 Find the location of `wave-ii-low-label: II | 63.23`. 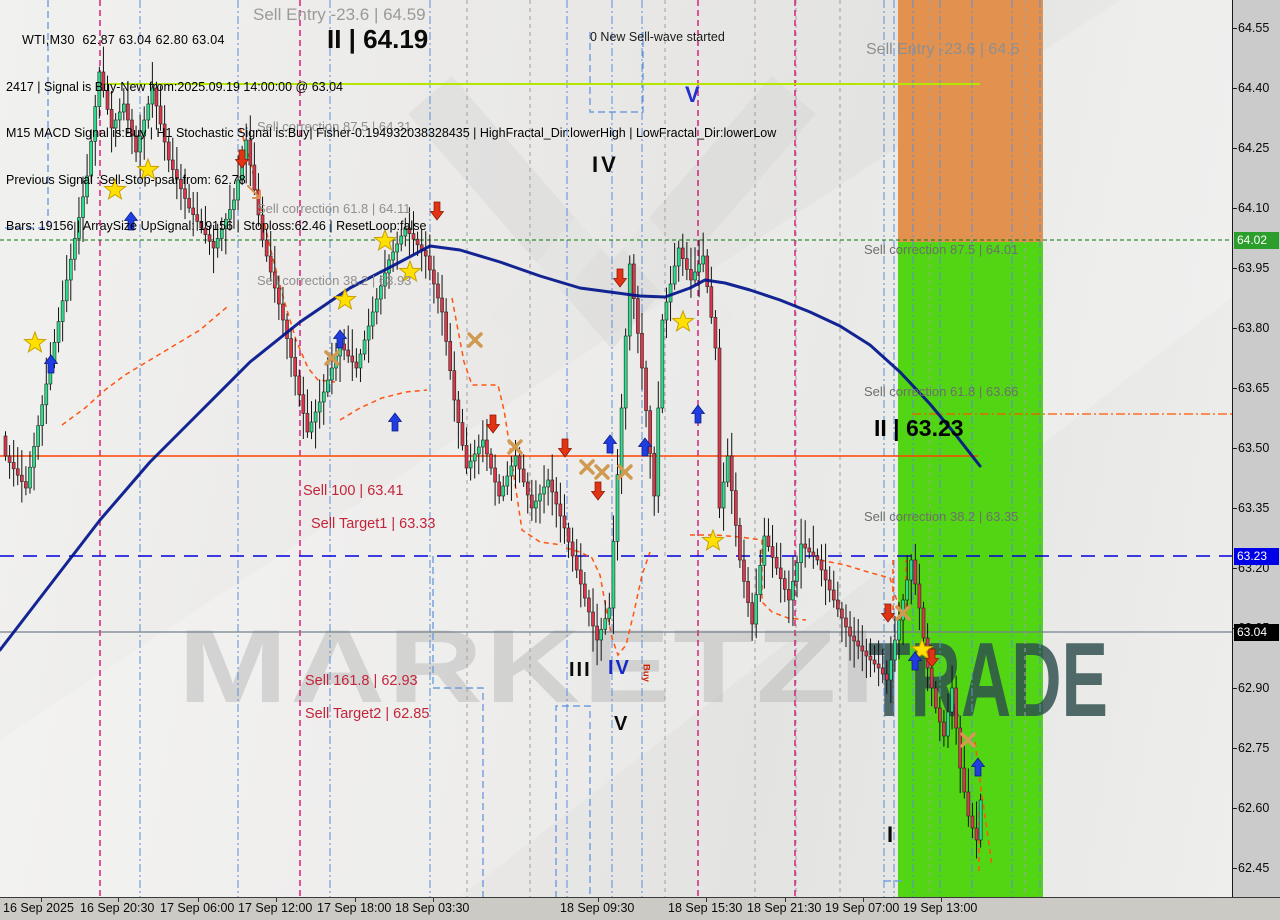

wave-ii-low-label: II | 63.23 is located at coordinates (919, 428).